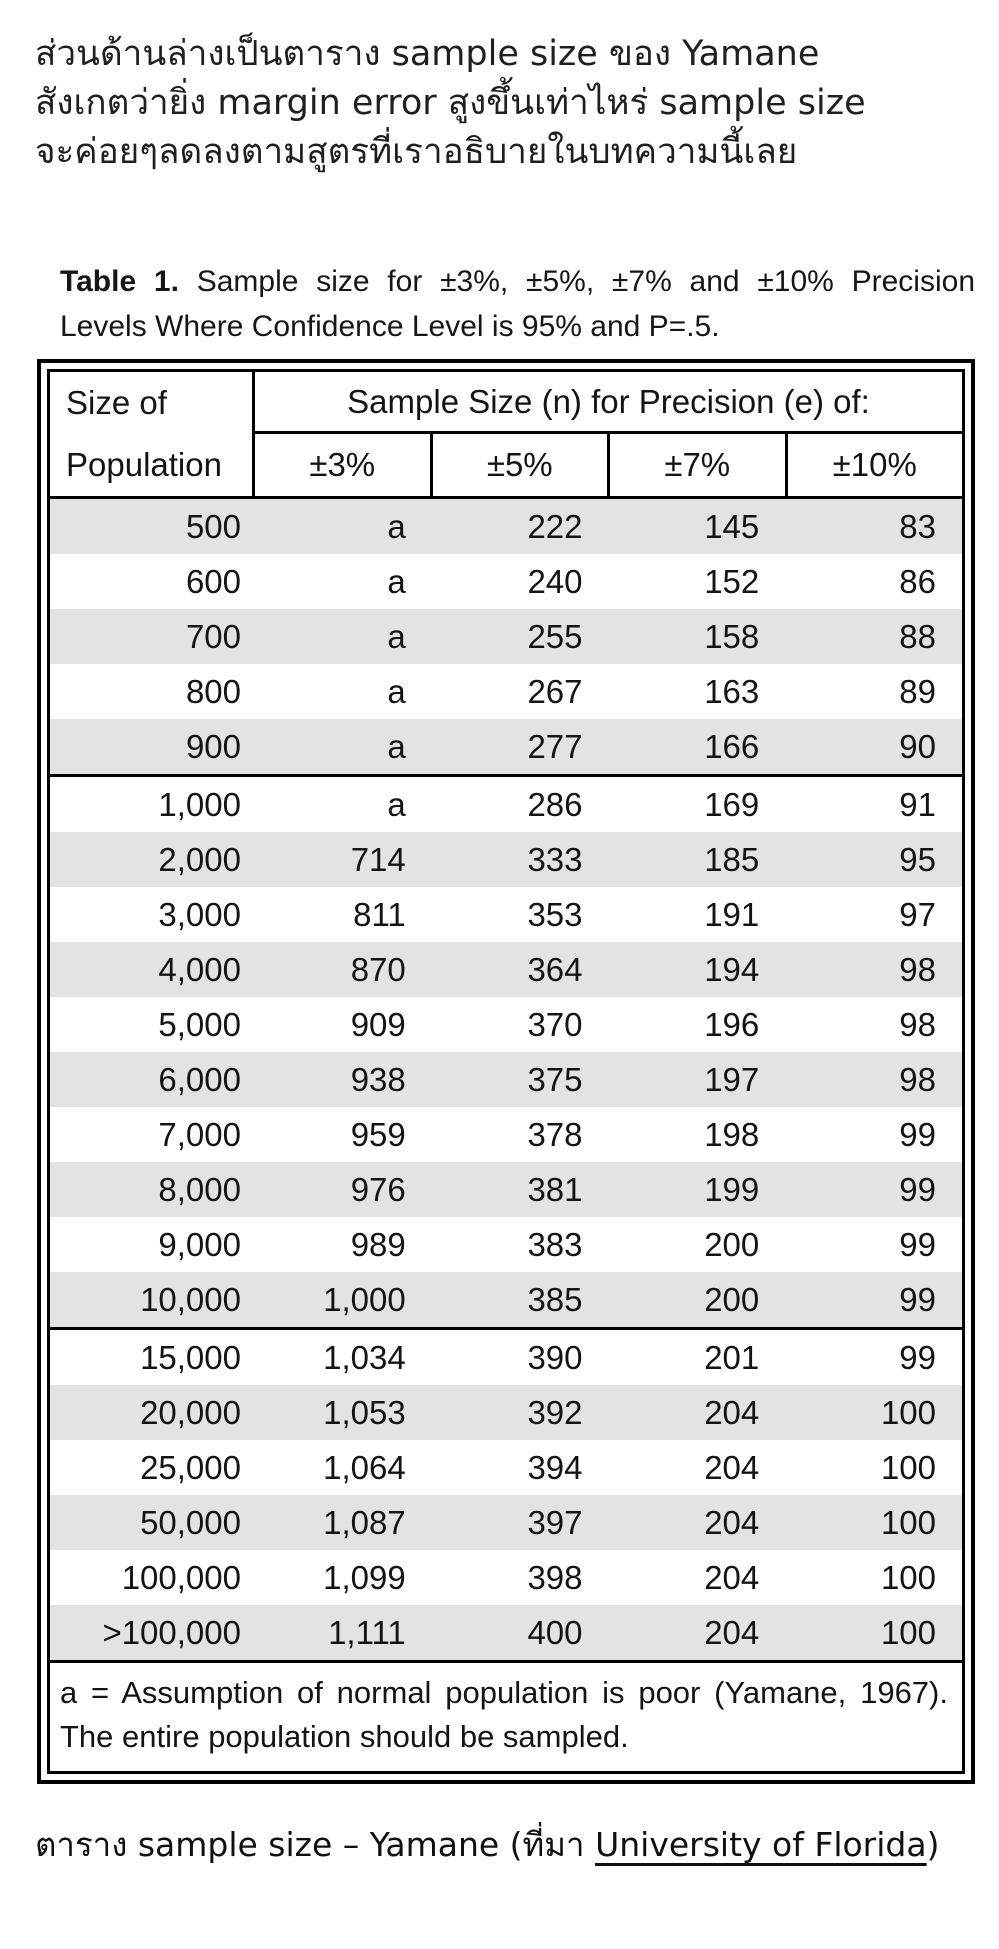 The image size is (999, 1949). What do you see at coordinates (116, 402) in the screenshot?
I see `header-size-of: Size of` at bounding box center [116, 402].